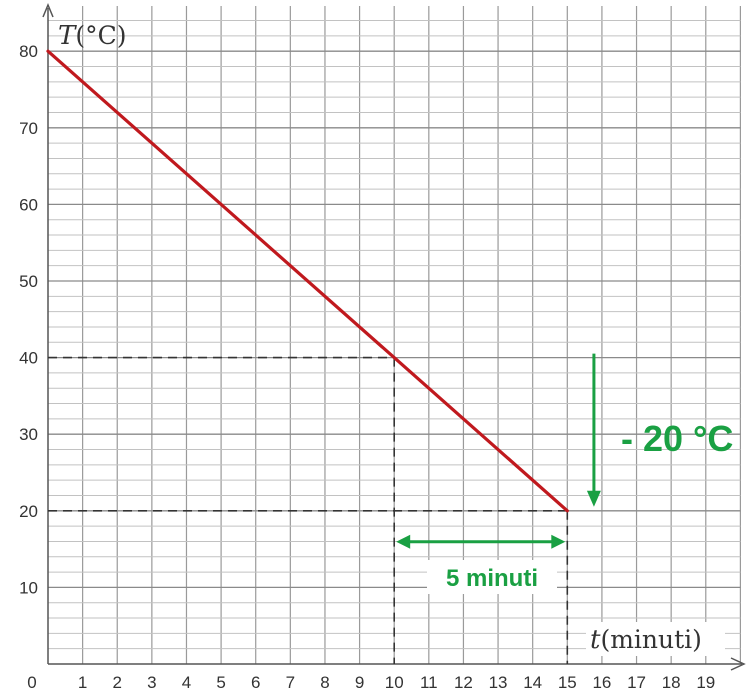 Image resolution: width=747 pixels, height=692 pixels. I want to click on y-tick-label: 60, so click(28, 204).